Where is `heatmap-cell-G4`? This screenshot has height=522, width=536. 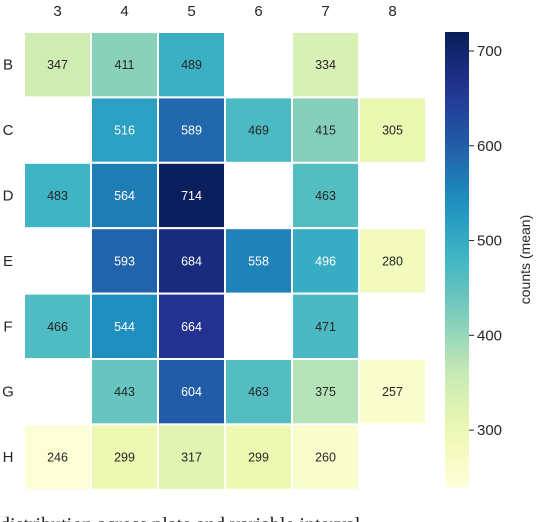
heatmap-cell-G4 is located at coordinates (124, 392).